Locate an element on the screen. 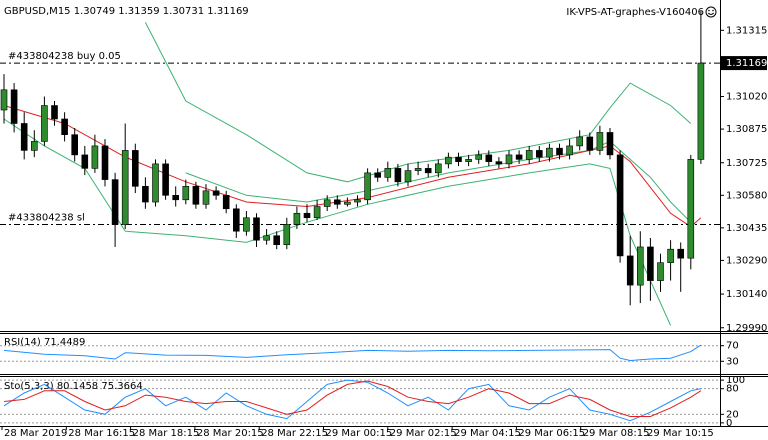  y-tick-label: 20 is located at coordinates (732, 414).